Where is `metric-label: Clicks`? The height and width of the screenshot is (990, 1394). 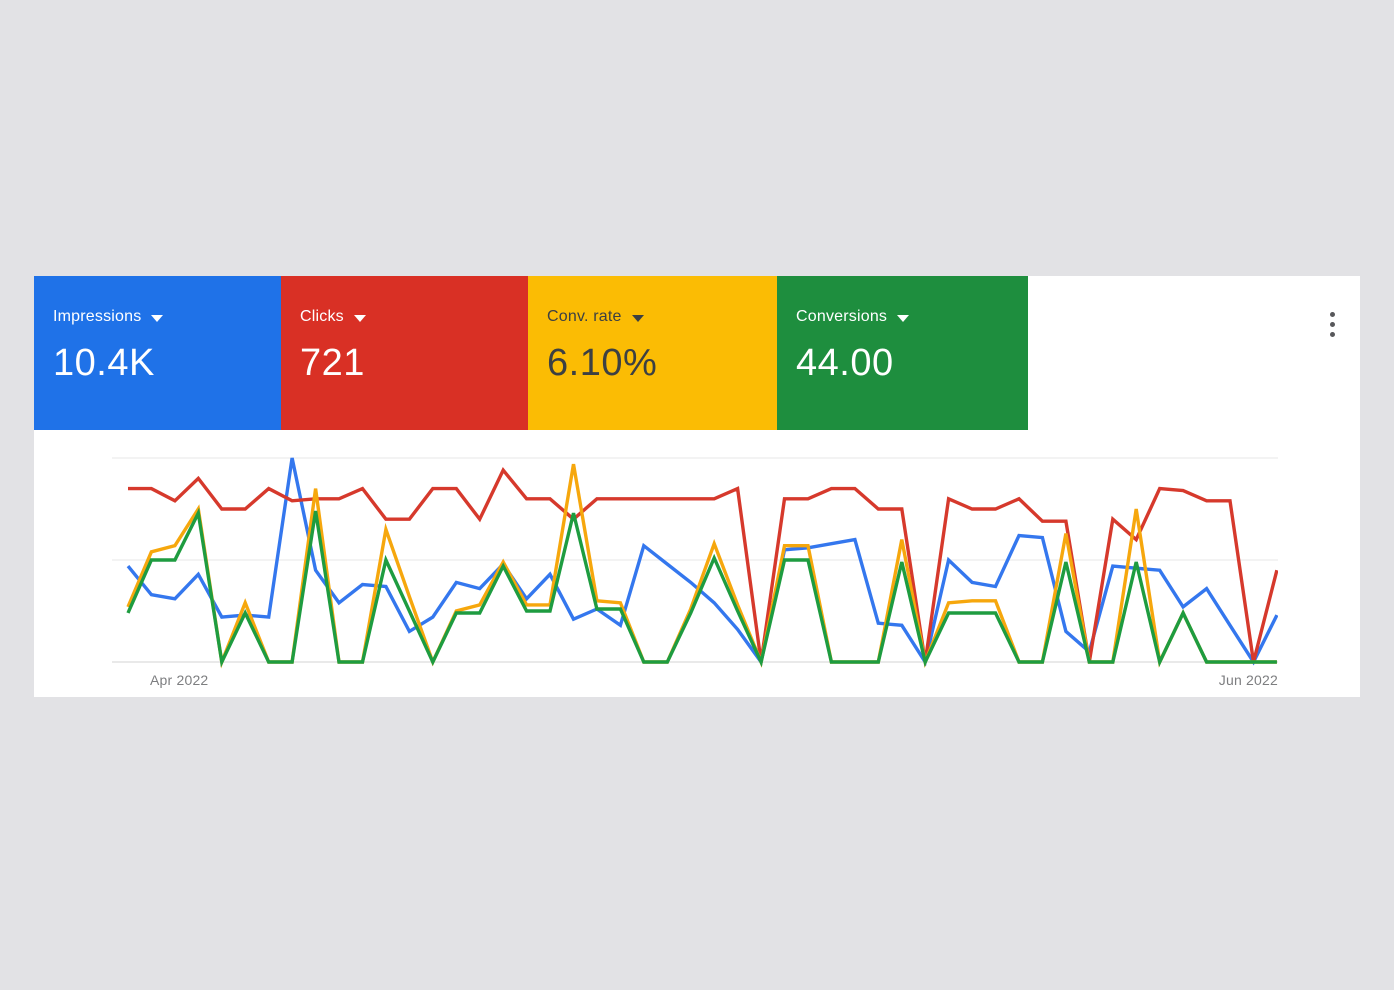 metric-label: Clicks is located at coordinates (322, 316).